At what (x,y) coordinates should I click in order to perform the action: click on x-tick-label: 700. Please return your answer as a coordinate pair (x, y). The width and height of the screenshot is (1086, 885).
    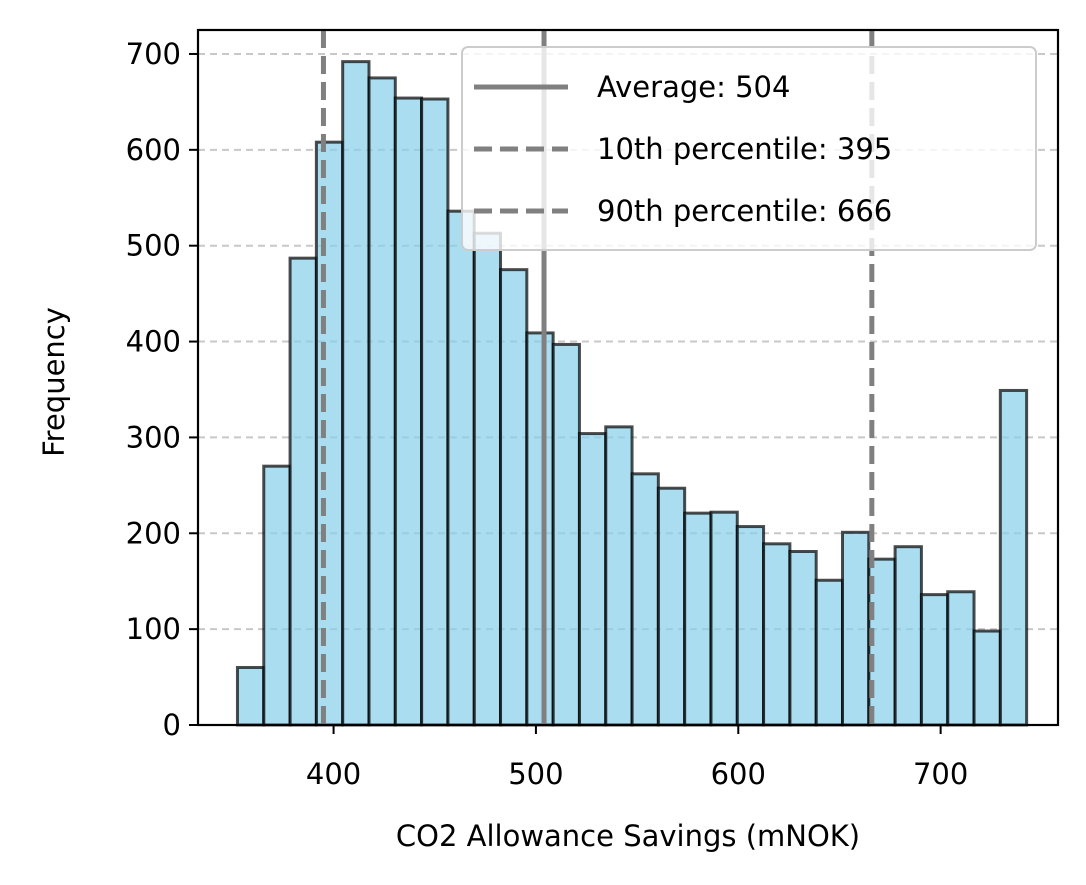
    Looking at the image, I should click on (940, 774).